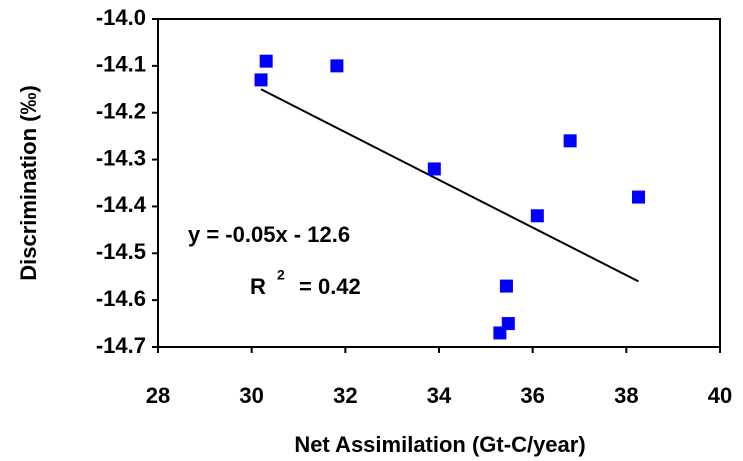 Image resolution: width=743 pixels, height=461 pixels. Describe the element at coordinates (258, 286) in the screenshot. I see `r2-base: R` at that location.